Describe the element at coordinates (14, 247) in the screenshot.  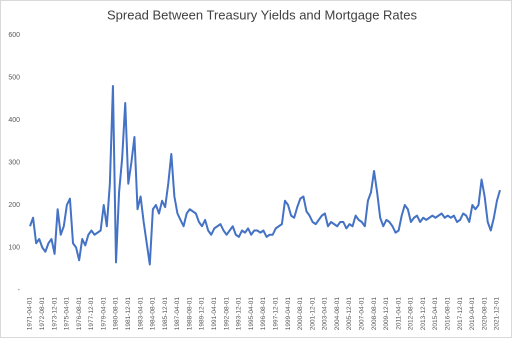
I see `y-tick-label: 100` at that location.